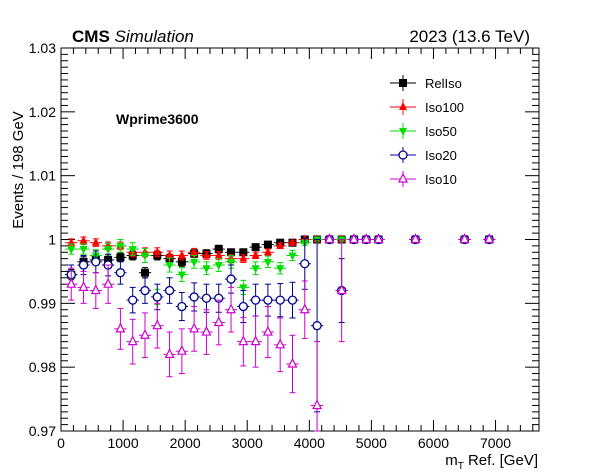 Image resolution: width=598 pixels, height=476 pixels. What do you see at coordinates (444, 107) in the screenshot?
I see `legend-label: Iso100` at bounding box center [444, 107].